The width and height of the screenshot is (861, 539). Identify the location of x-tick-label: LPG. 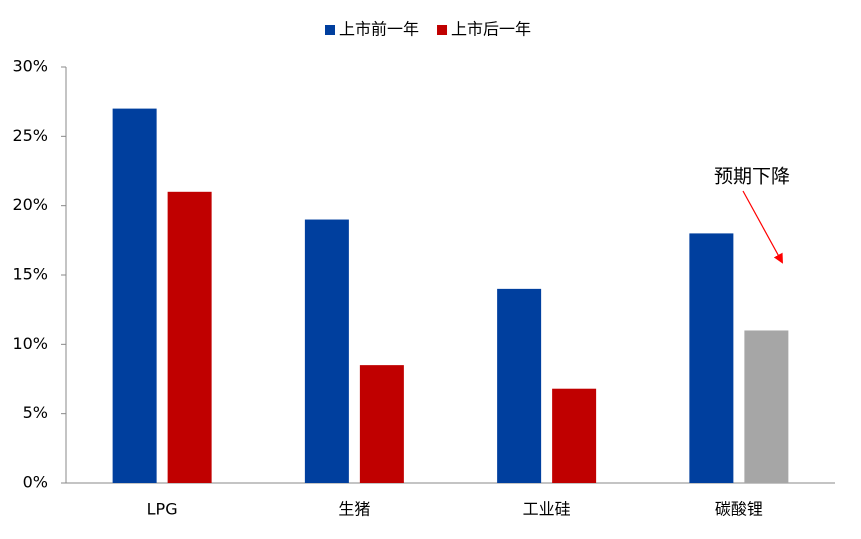
(162, 509).